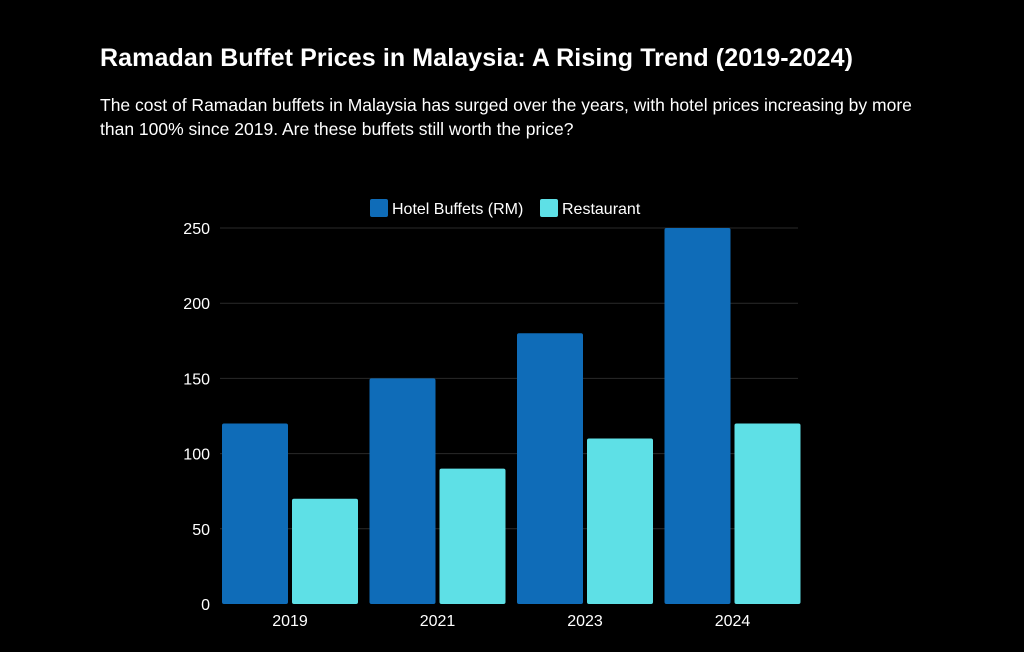  I want to click on y-tick-label: 100, so click(196, 455).